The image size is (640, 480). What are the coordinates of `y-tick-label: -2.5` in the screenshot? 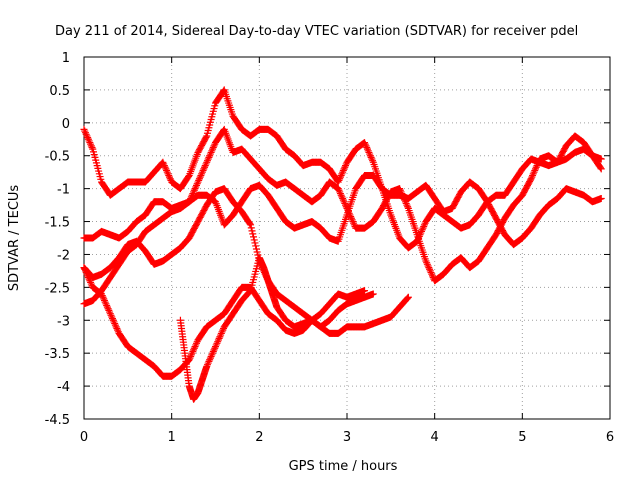 It's located at (57, 288).